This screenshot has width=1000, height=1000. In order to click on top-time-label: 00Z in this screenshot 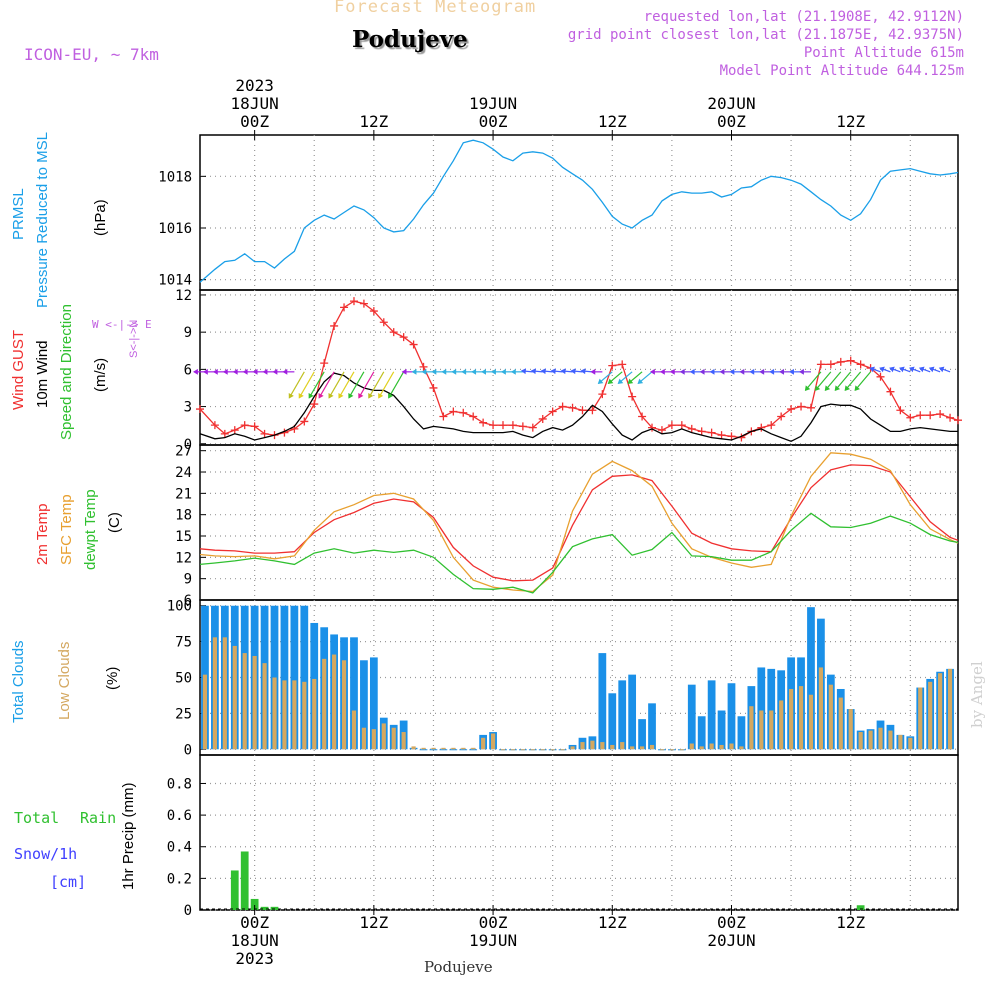, I will do `click(254, 121)`.